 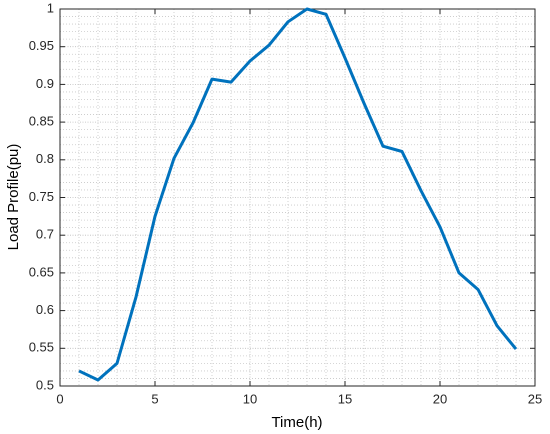 I want to click on y-tick-label: 0.6, so click(x=45, y=309).